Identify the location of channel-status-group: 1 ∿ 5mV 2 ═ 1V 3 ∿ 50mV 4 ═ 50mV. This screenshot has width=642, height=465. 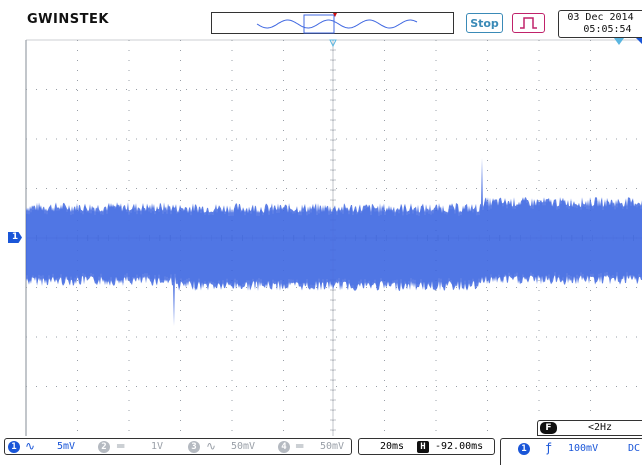
(178, 446).